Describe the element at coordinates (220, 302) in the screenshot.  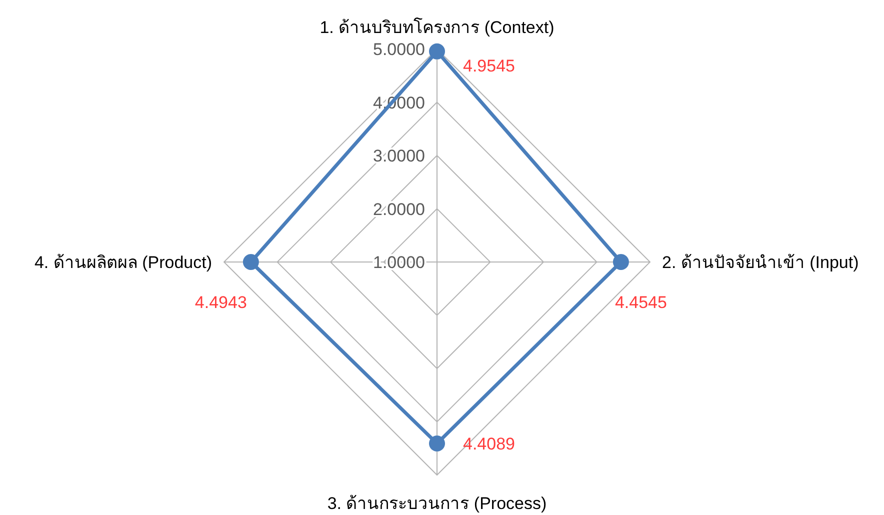
I see `data-label: 4.4943` at that location.